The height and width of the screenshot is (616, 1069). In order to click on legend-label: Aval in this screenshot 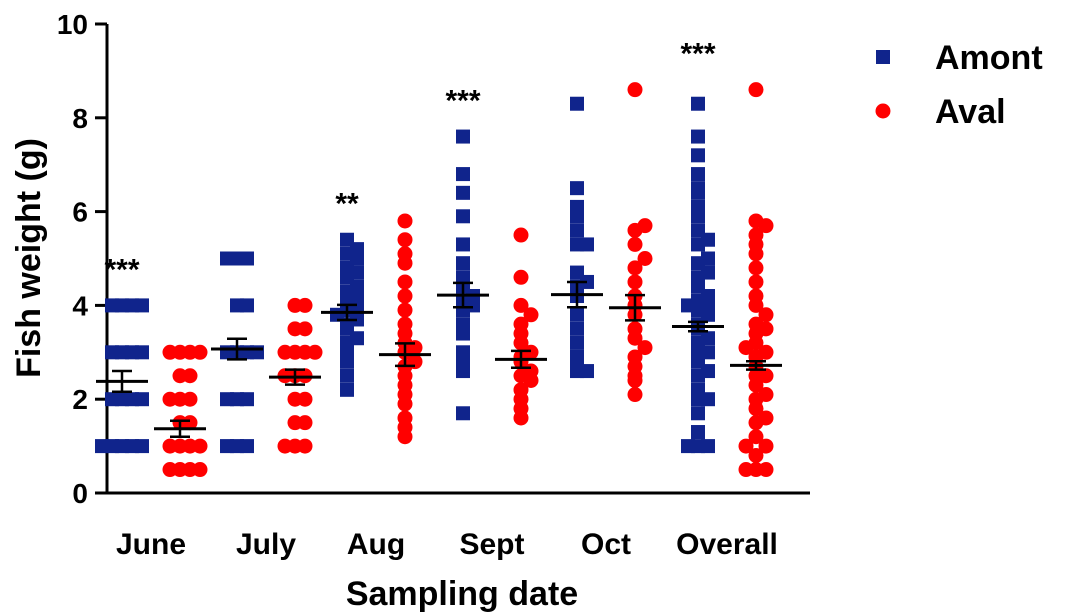, I will do `click(970, 112)`.